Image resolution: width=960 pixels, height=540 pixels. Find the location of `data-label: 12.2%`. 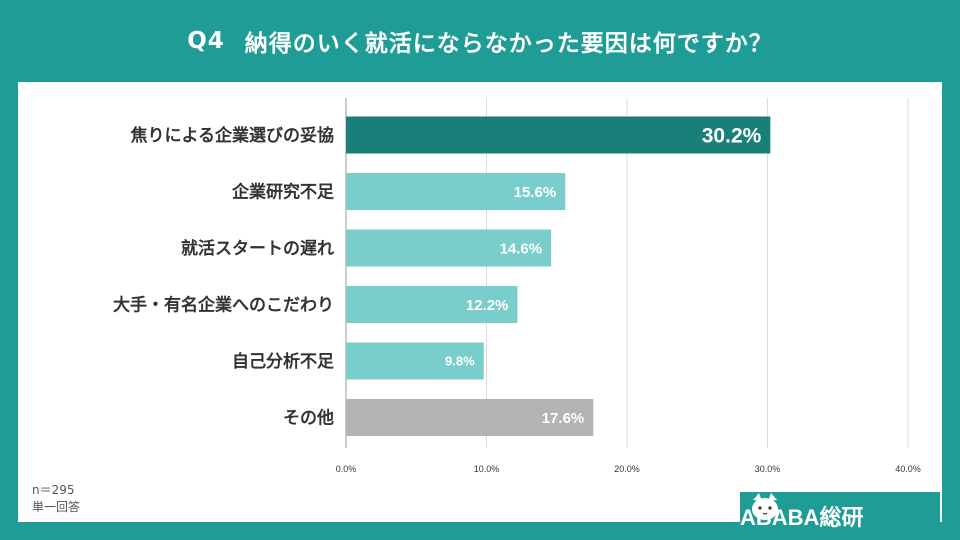

data-label: 12.2% is located at coordinates (487, 305).